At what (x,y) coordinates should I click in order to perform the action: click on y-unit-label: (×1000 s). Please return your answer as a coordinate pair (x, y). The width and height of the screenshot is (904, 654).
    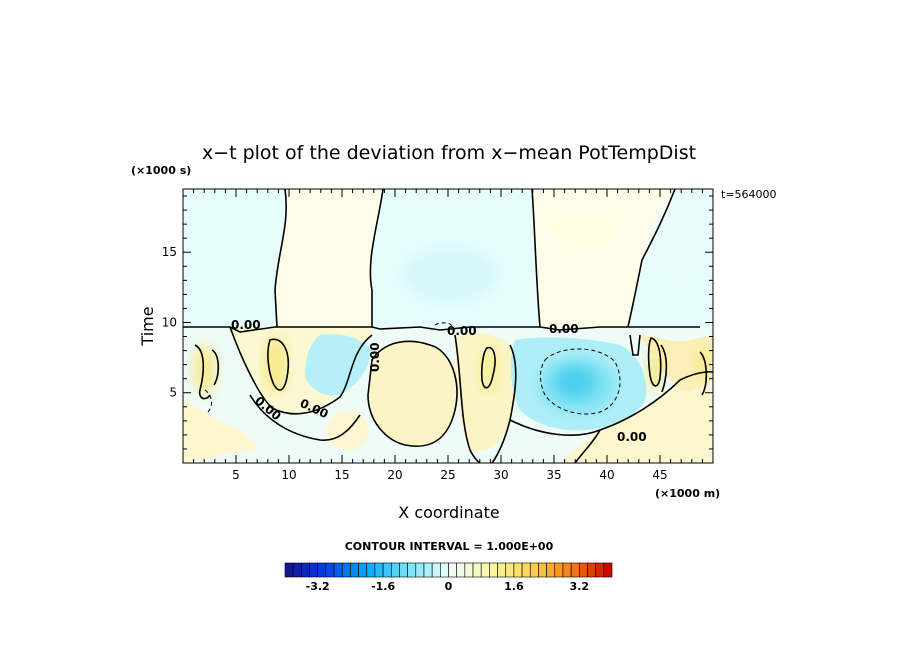
    Looking at the image, I should click on (161, 170).